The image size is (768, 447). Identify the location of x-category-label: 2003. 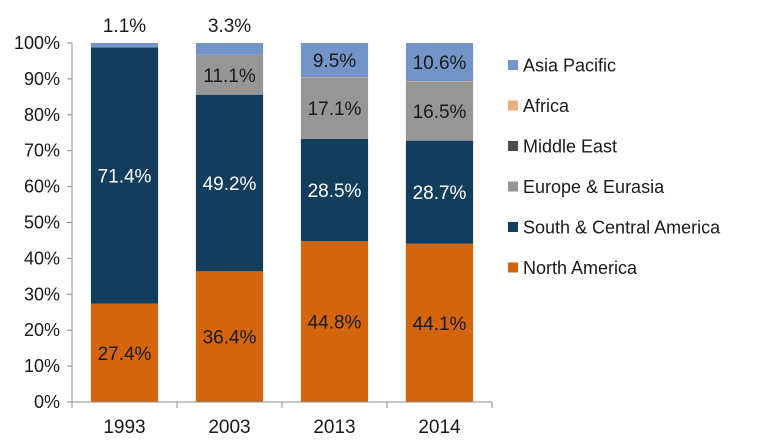
(229, 427).